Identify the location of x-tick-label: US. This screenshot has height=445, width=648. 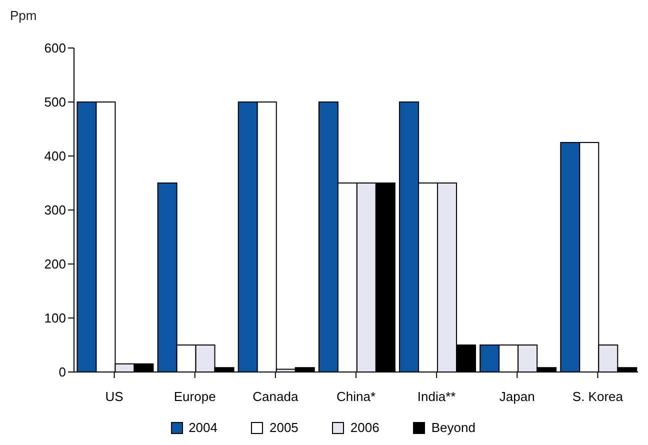
(114, 396).